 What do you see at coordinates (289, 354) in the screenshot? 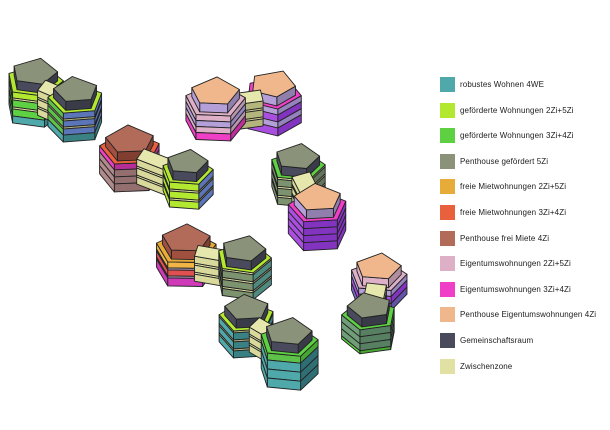
I see `building-cluster6-front` at bounding box center [289, 354].